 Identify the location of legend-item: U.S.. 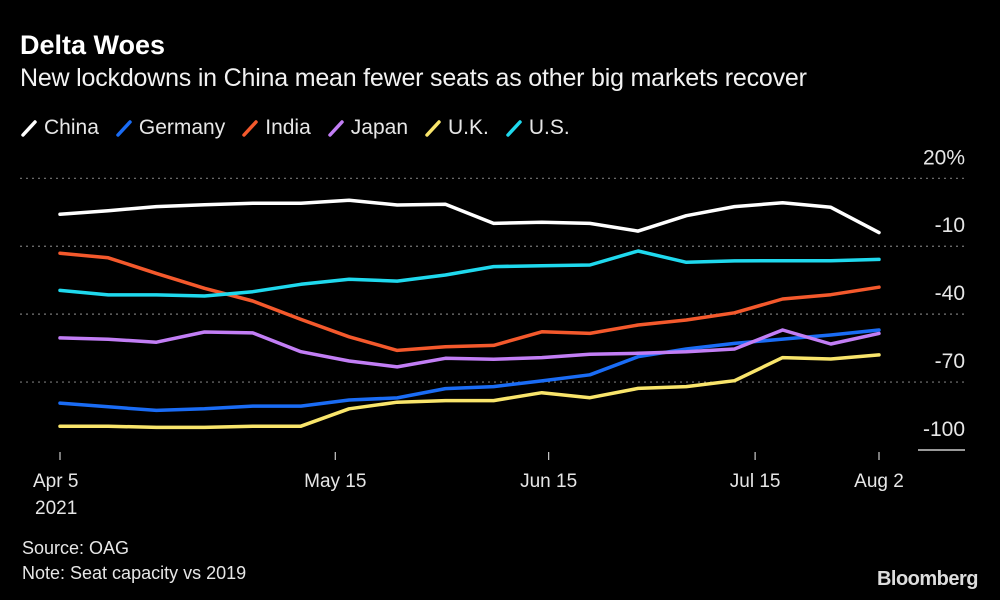
(537, 128).